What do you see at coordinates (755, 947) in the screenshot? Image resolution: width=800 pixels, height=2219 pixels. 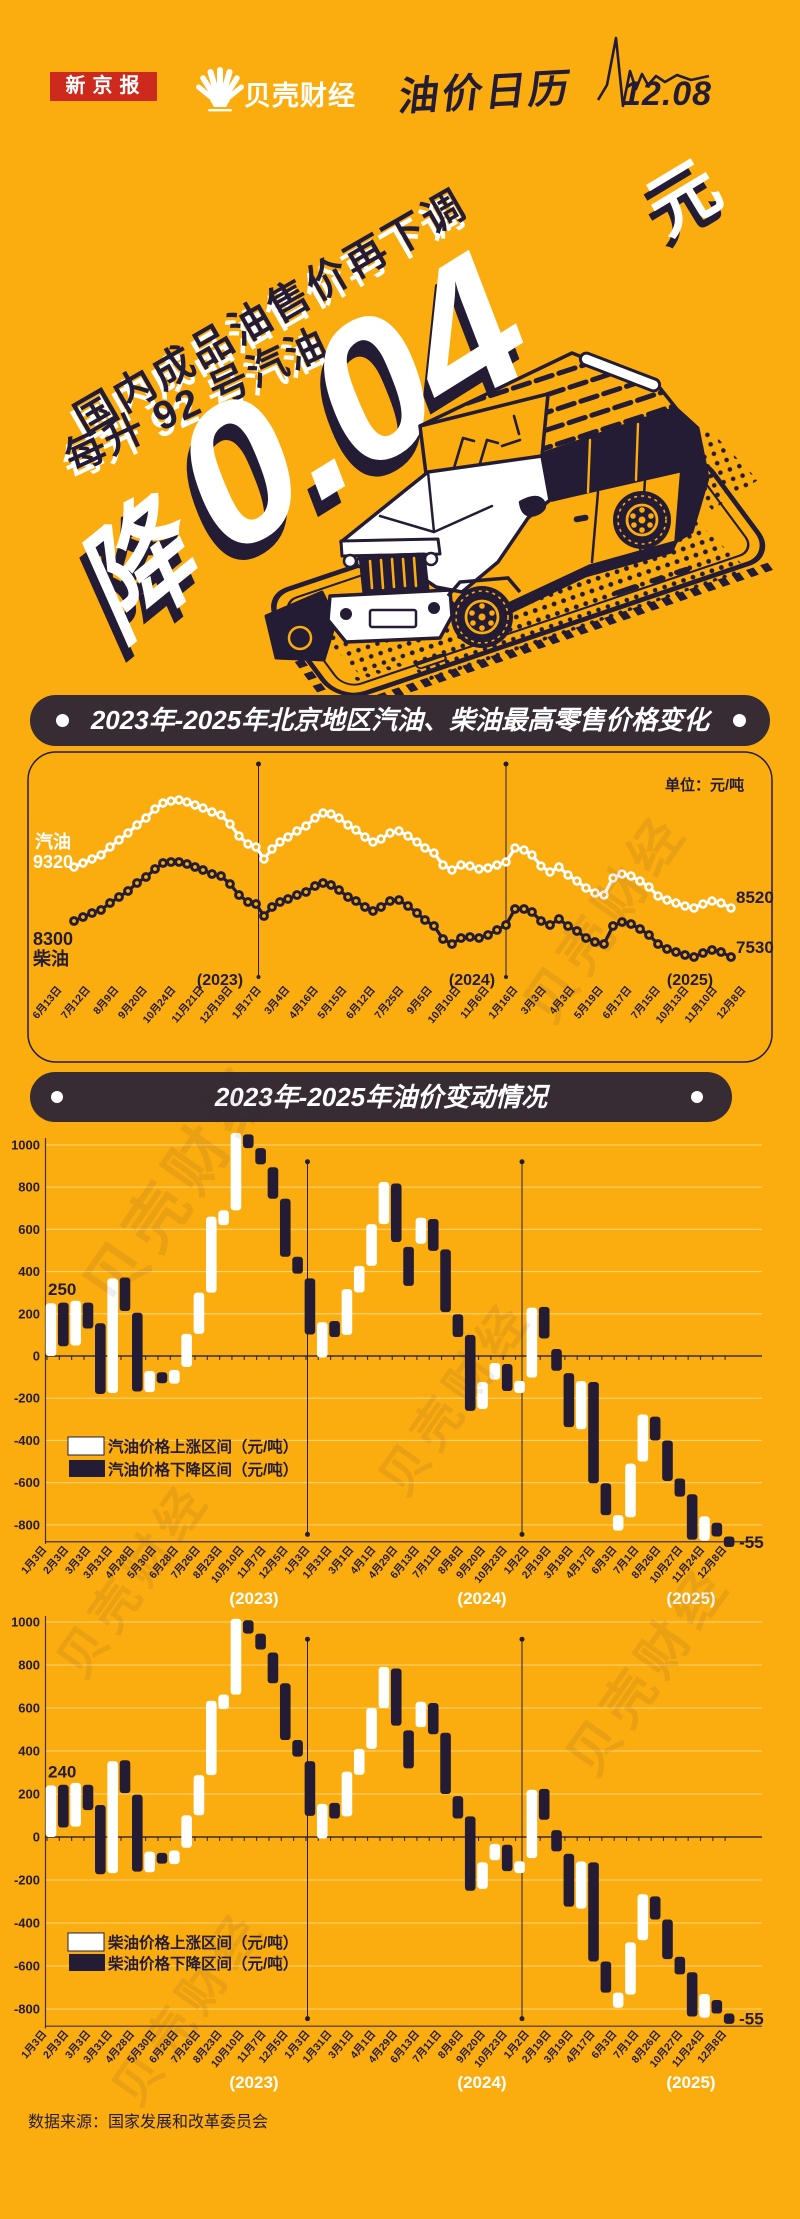 I see `svg-text: 7530` at bounding box center [755, 947].